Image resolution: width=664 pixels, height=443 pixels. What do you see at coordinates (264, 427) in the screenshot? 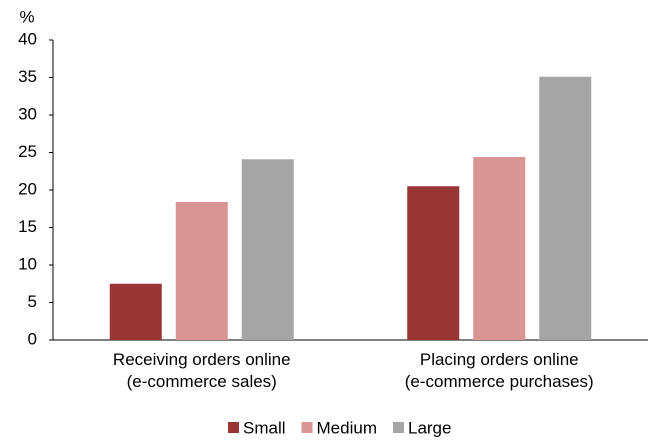
I see `legend-label: Small` at bounding box center [264, 427].